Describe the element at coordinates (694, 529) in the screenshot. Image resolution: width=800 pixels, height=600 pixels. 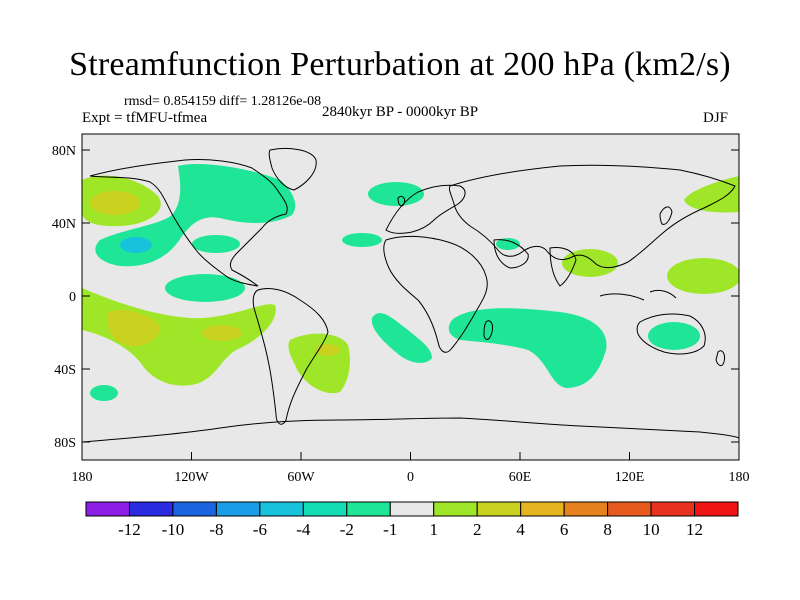
I see `colorbar-label: 12` at that location.